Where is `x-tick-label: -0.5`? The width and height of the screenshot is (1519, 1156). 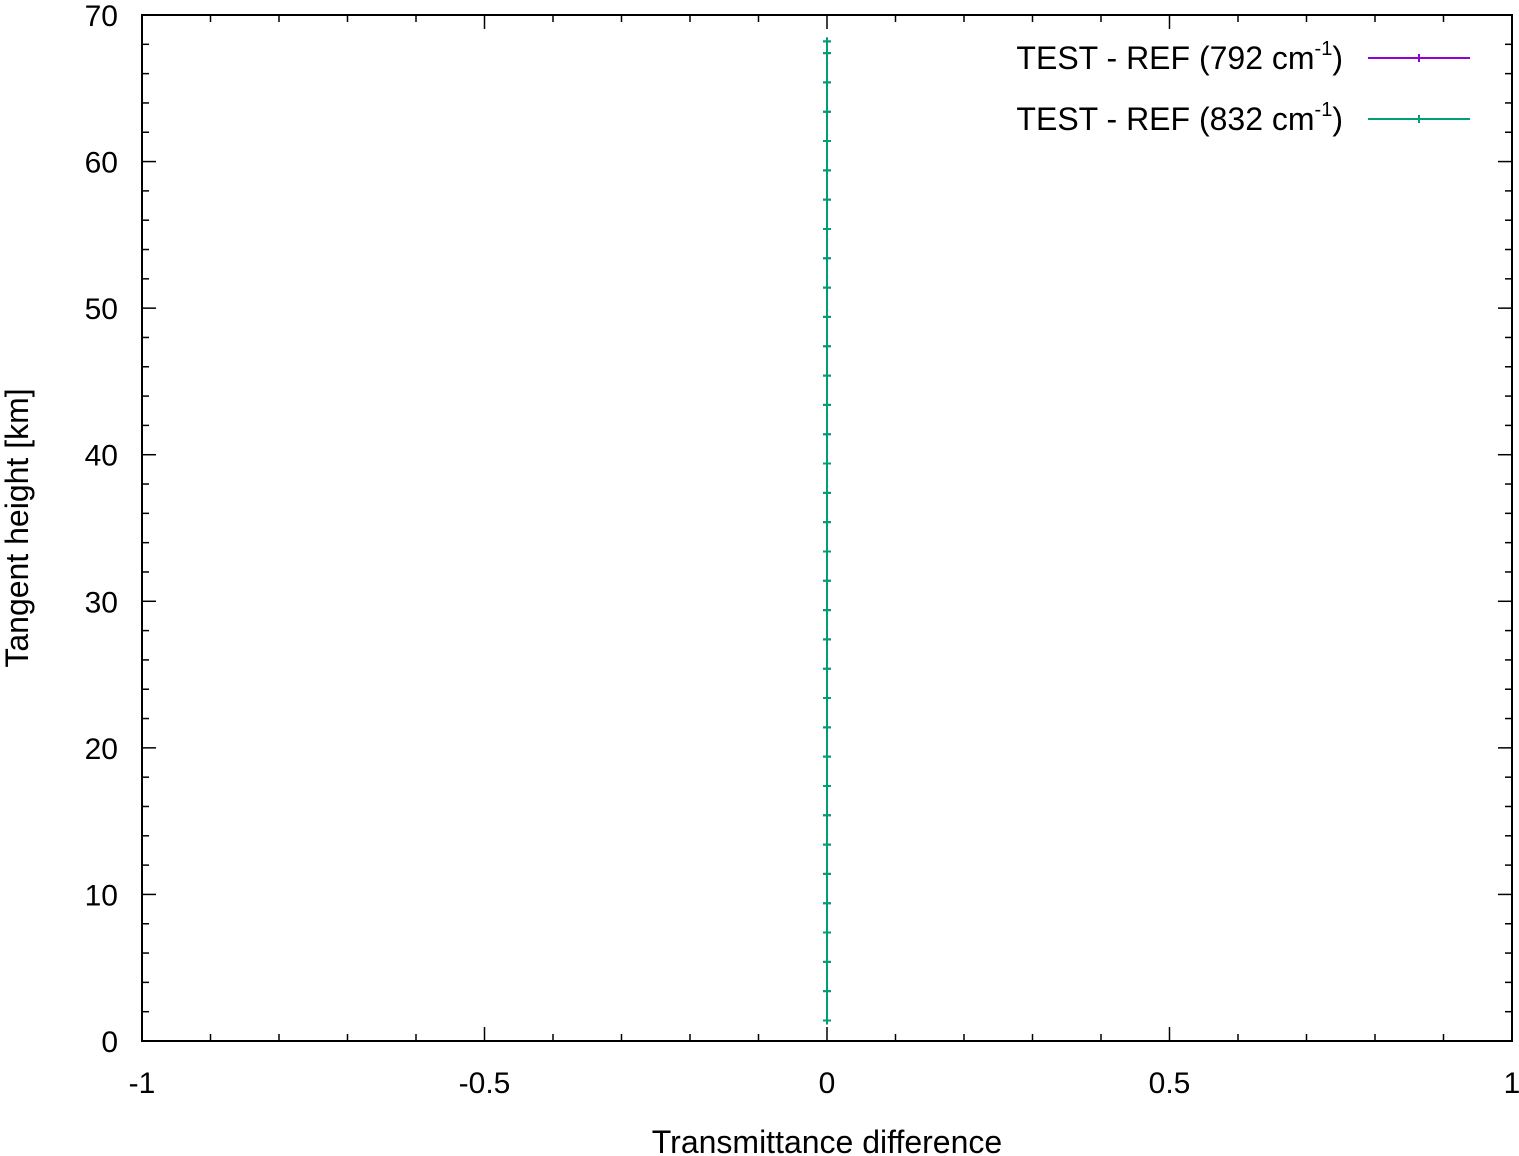
x-tick-label: -0.5 is located at coordinates (485, 1083).